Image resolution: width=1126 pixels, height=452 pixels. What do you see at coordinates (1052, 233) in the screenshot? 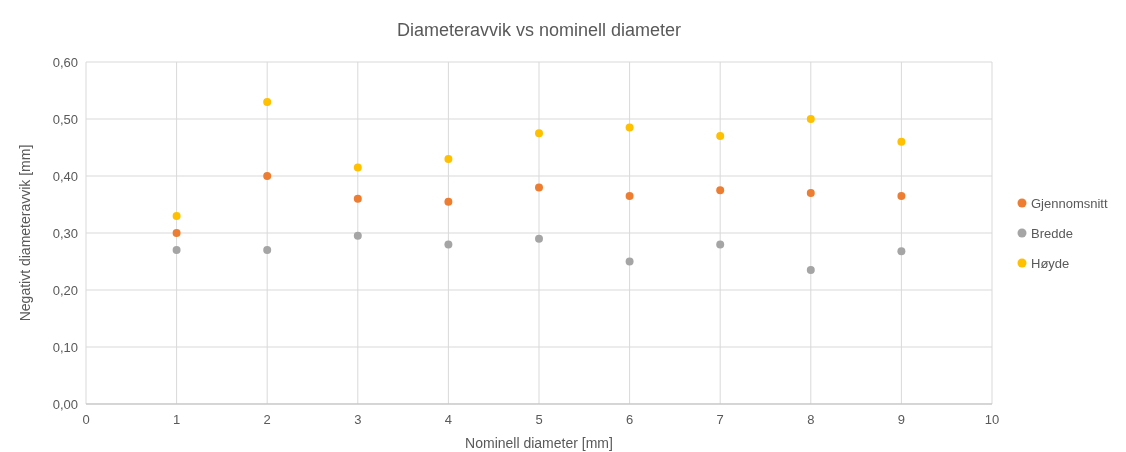
I see `legend-label: Bredde` at bounding box center [1052, 233].